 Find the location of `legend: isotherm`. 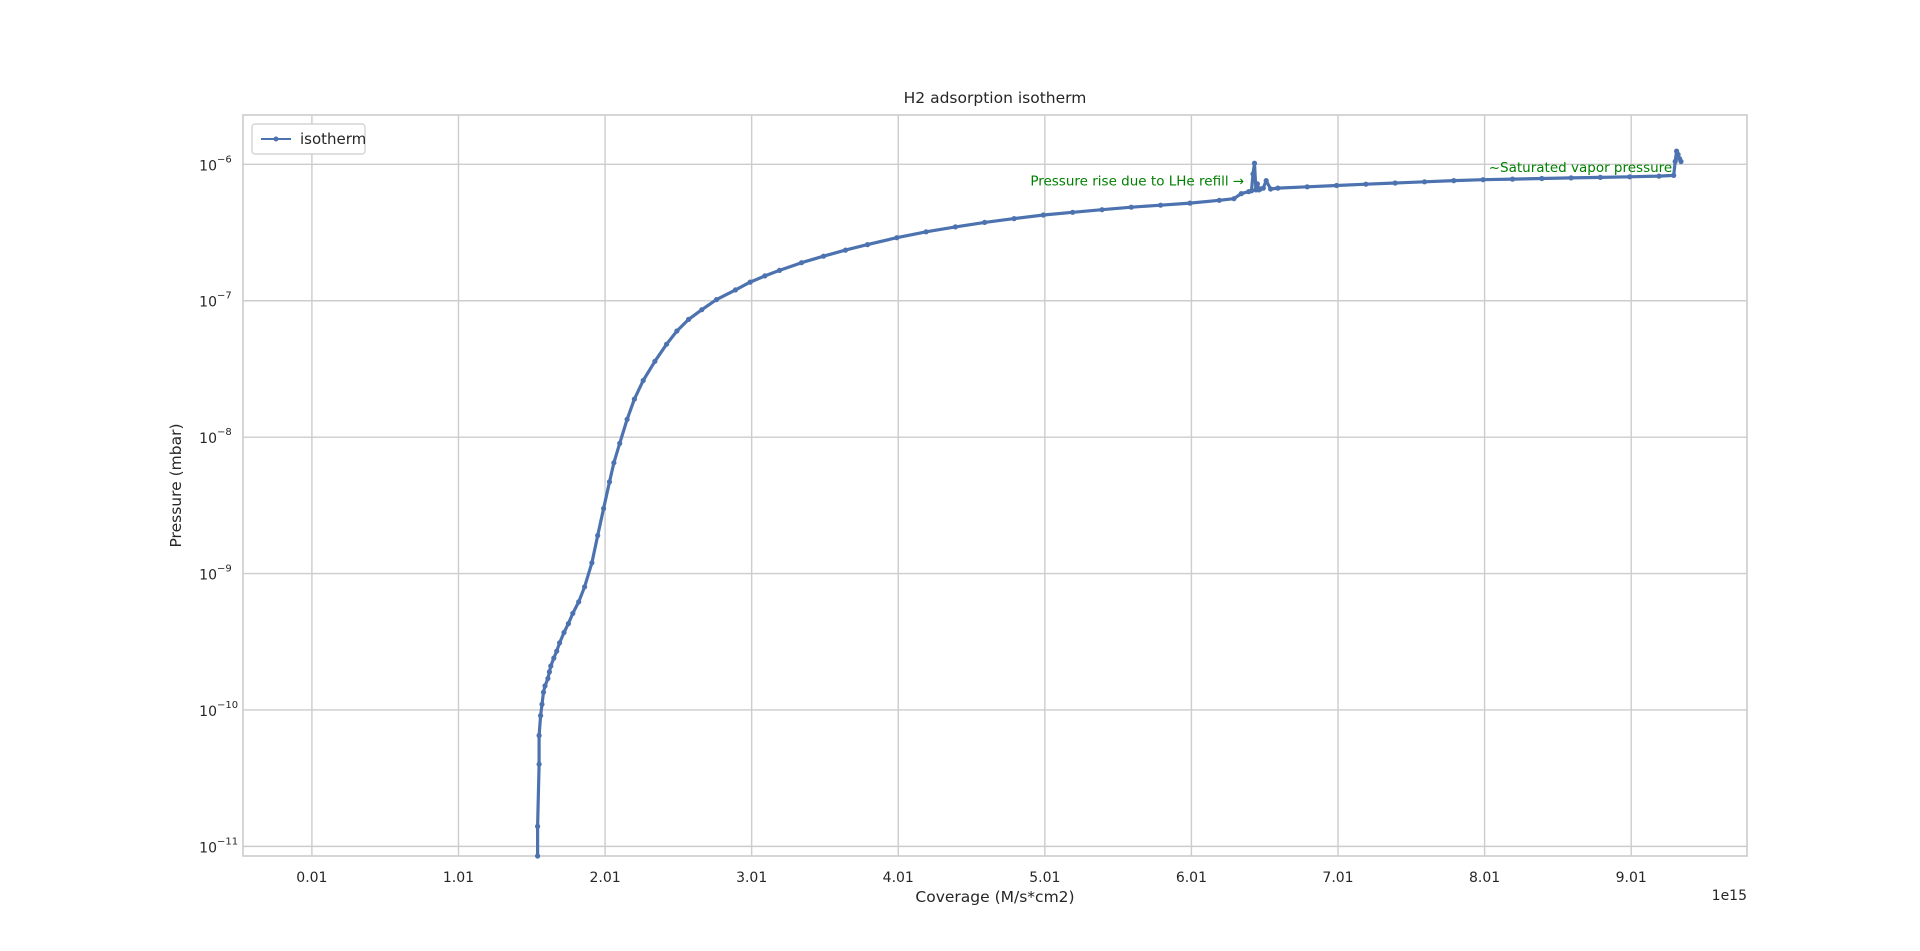

legend: isotherm is located at coordinates (308, 139).